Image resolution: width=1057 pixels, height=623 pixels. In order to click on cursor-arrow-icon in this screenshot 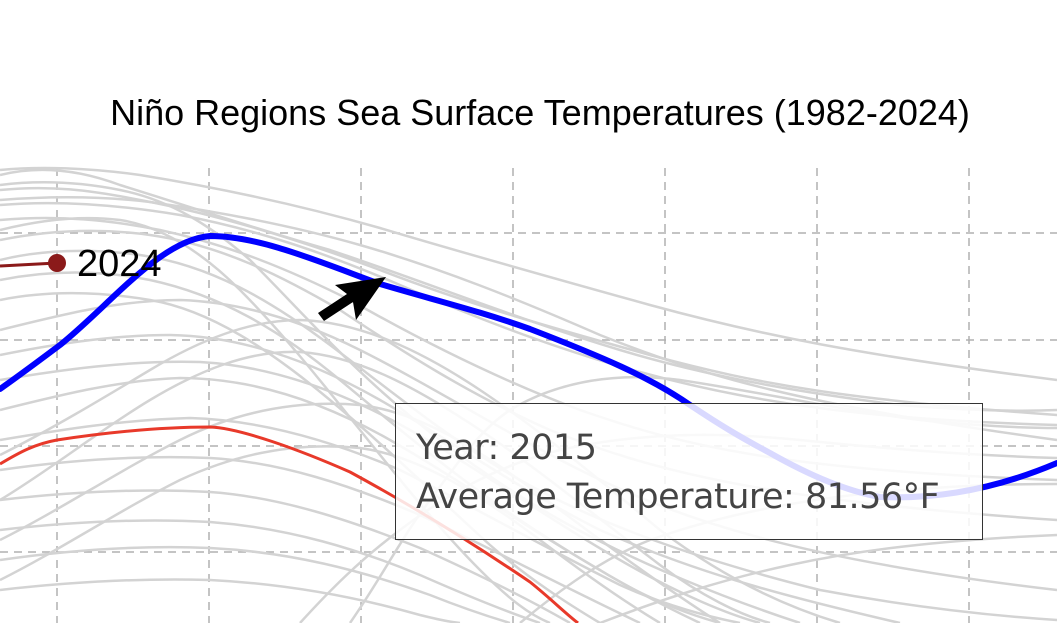, I will do `click(352, 299)`.